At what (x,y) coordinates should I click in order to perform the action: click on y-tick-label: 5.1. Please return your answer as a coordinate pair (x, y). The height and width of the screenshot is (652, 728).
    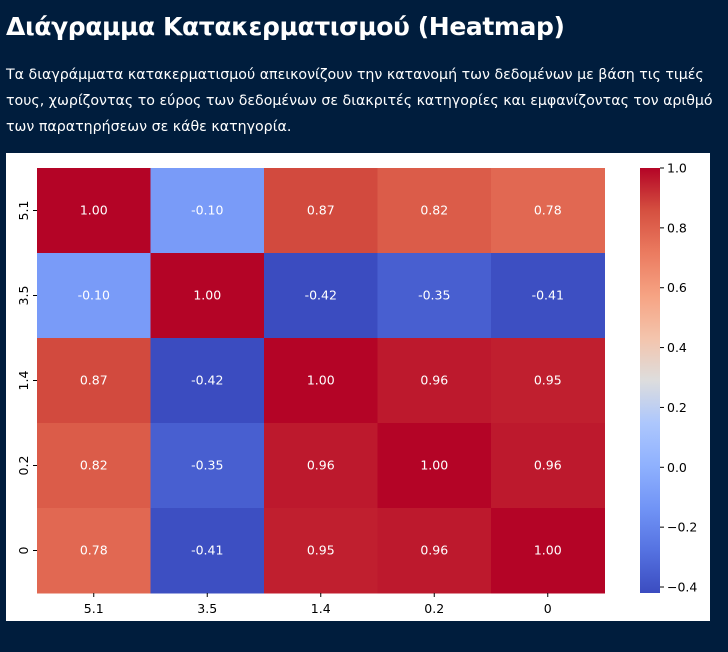
    Looking at the image, I should click on (23, 211).